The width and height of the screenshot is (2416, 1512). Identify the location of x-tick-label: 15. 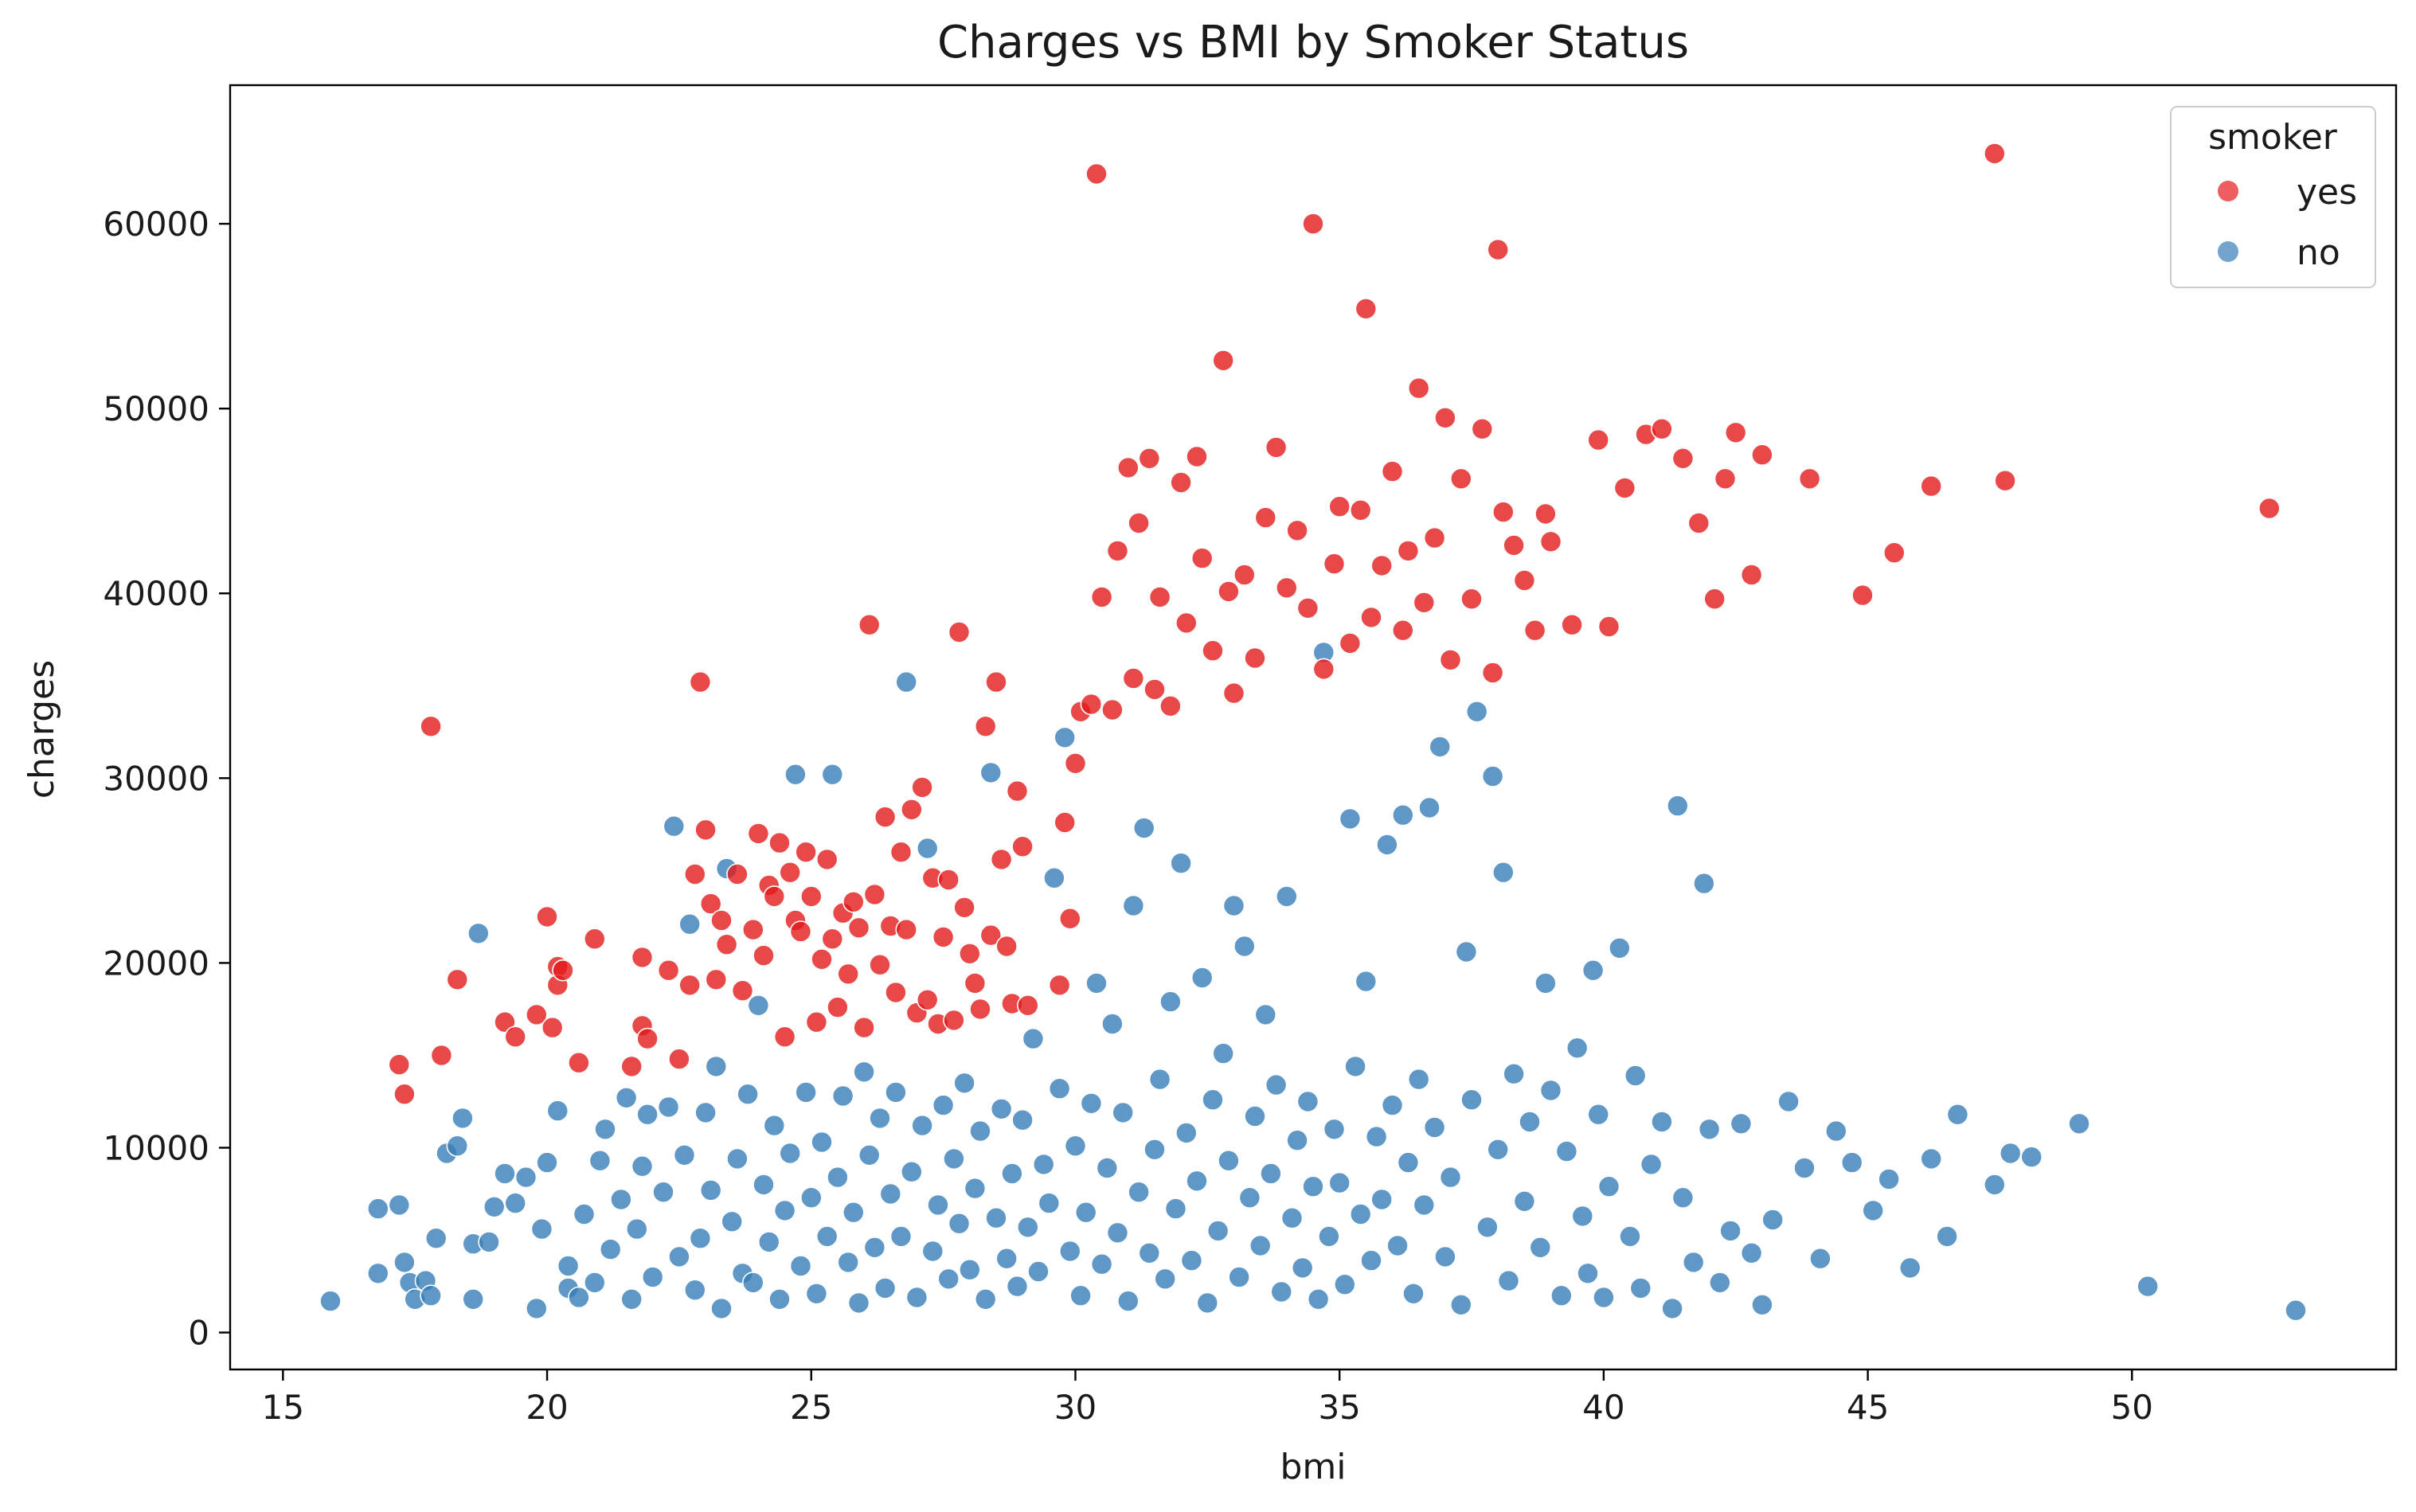
(283, 1407).